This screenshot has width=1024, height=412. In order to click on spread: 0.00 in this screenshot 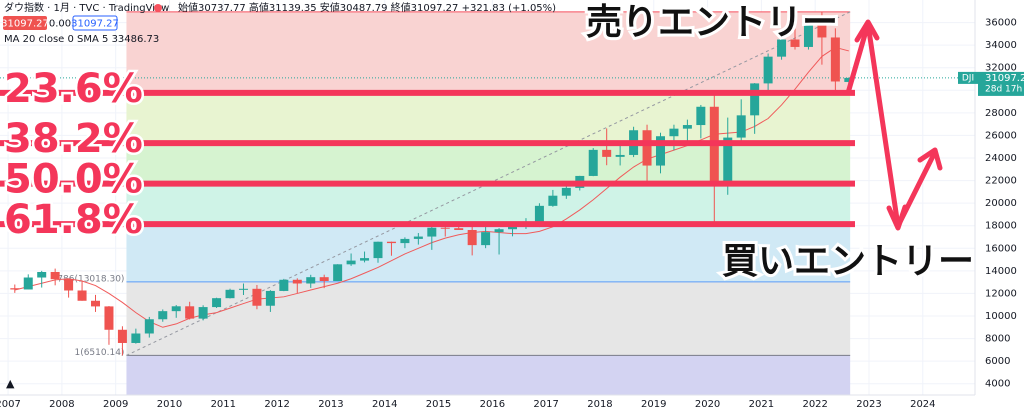, I will do `click(60, 24)`.